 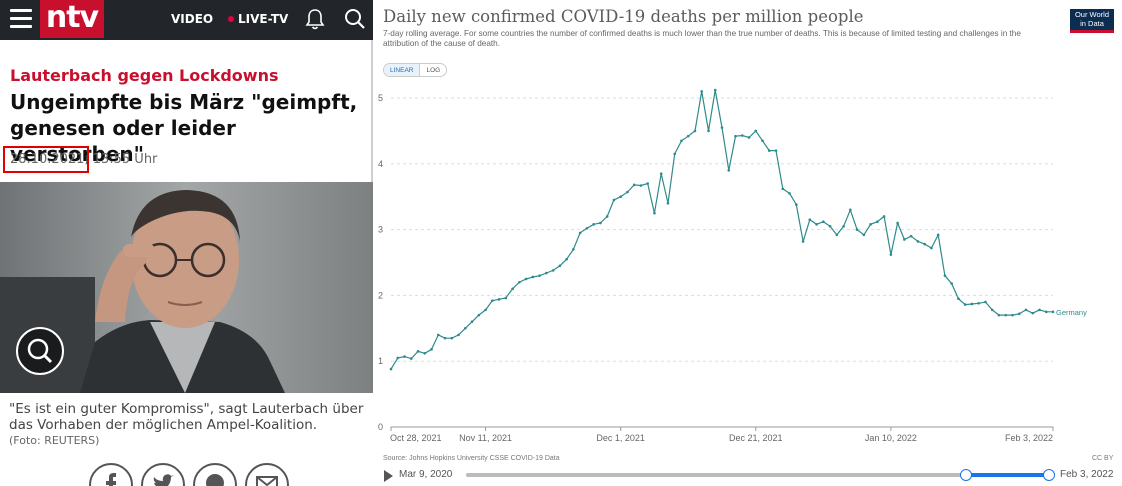 I want to click on article-photo, so click(x=186, y=287).